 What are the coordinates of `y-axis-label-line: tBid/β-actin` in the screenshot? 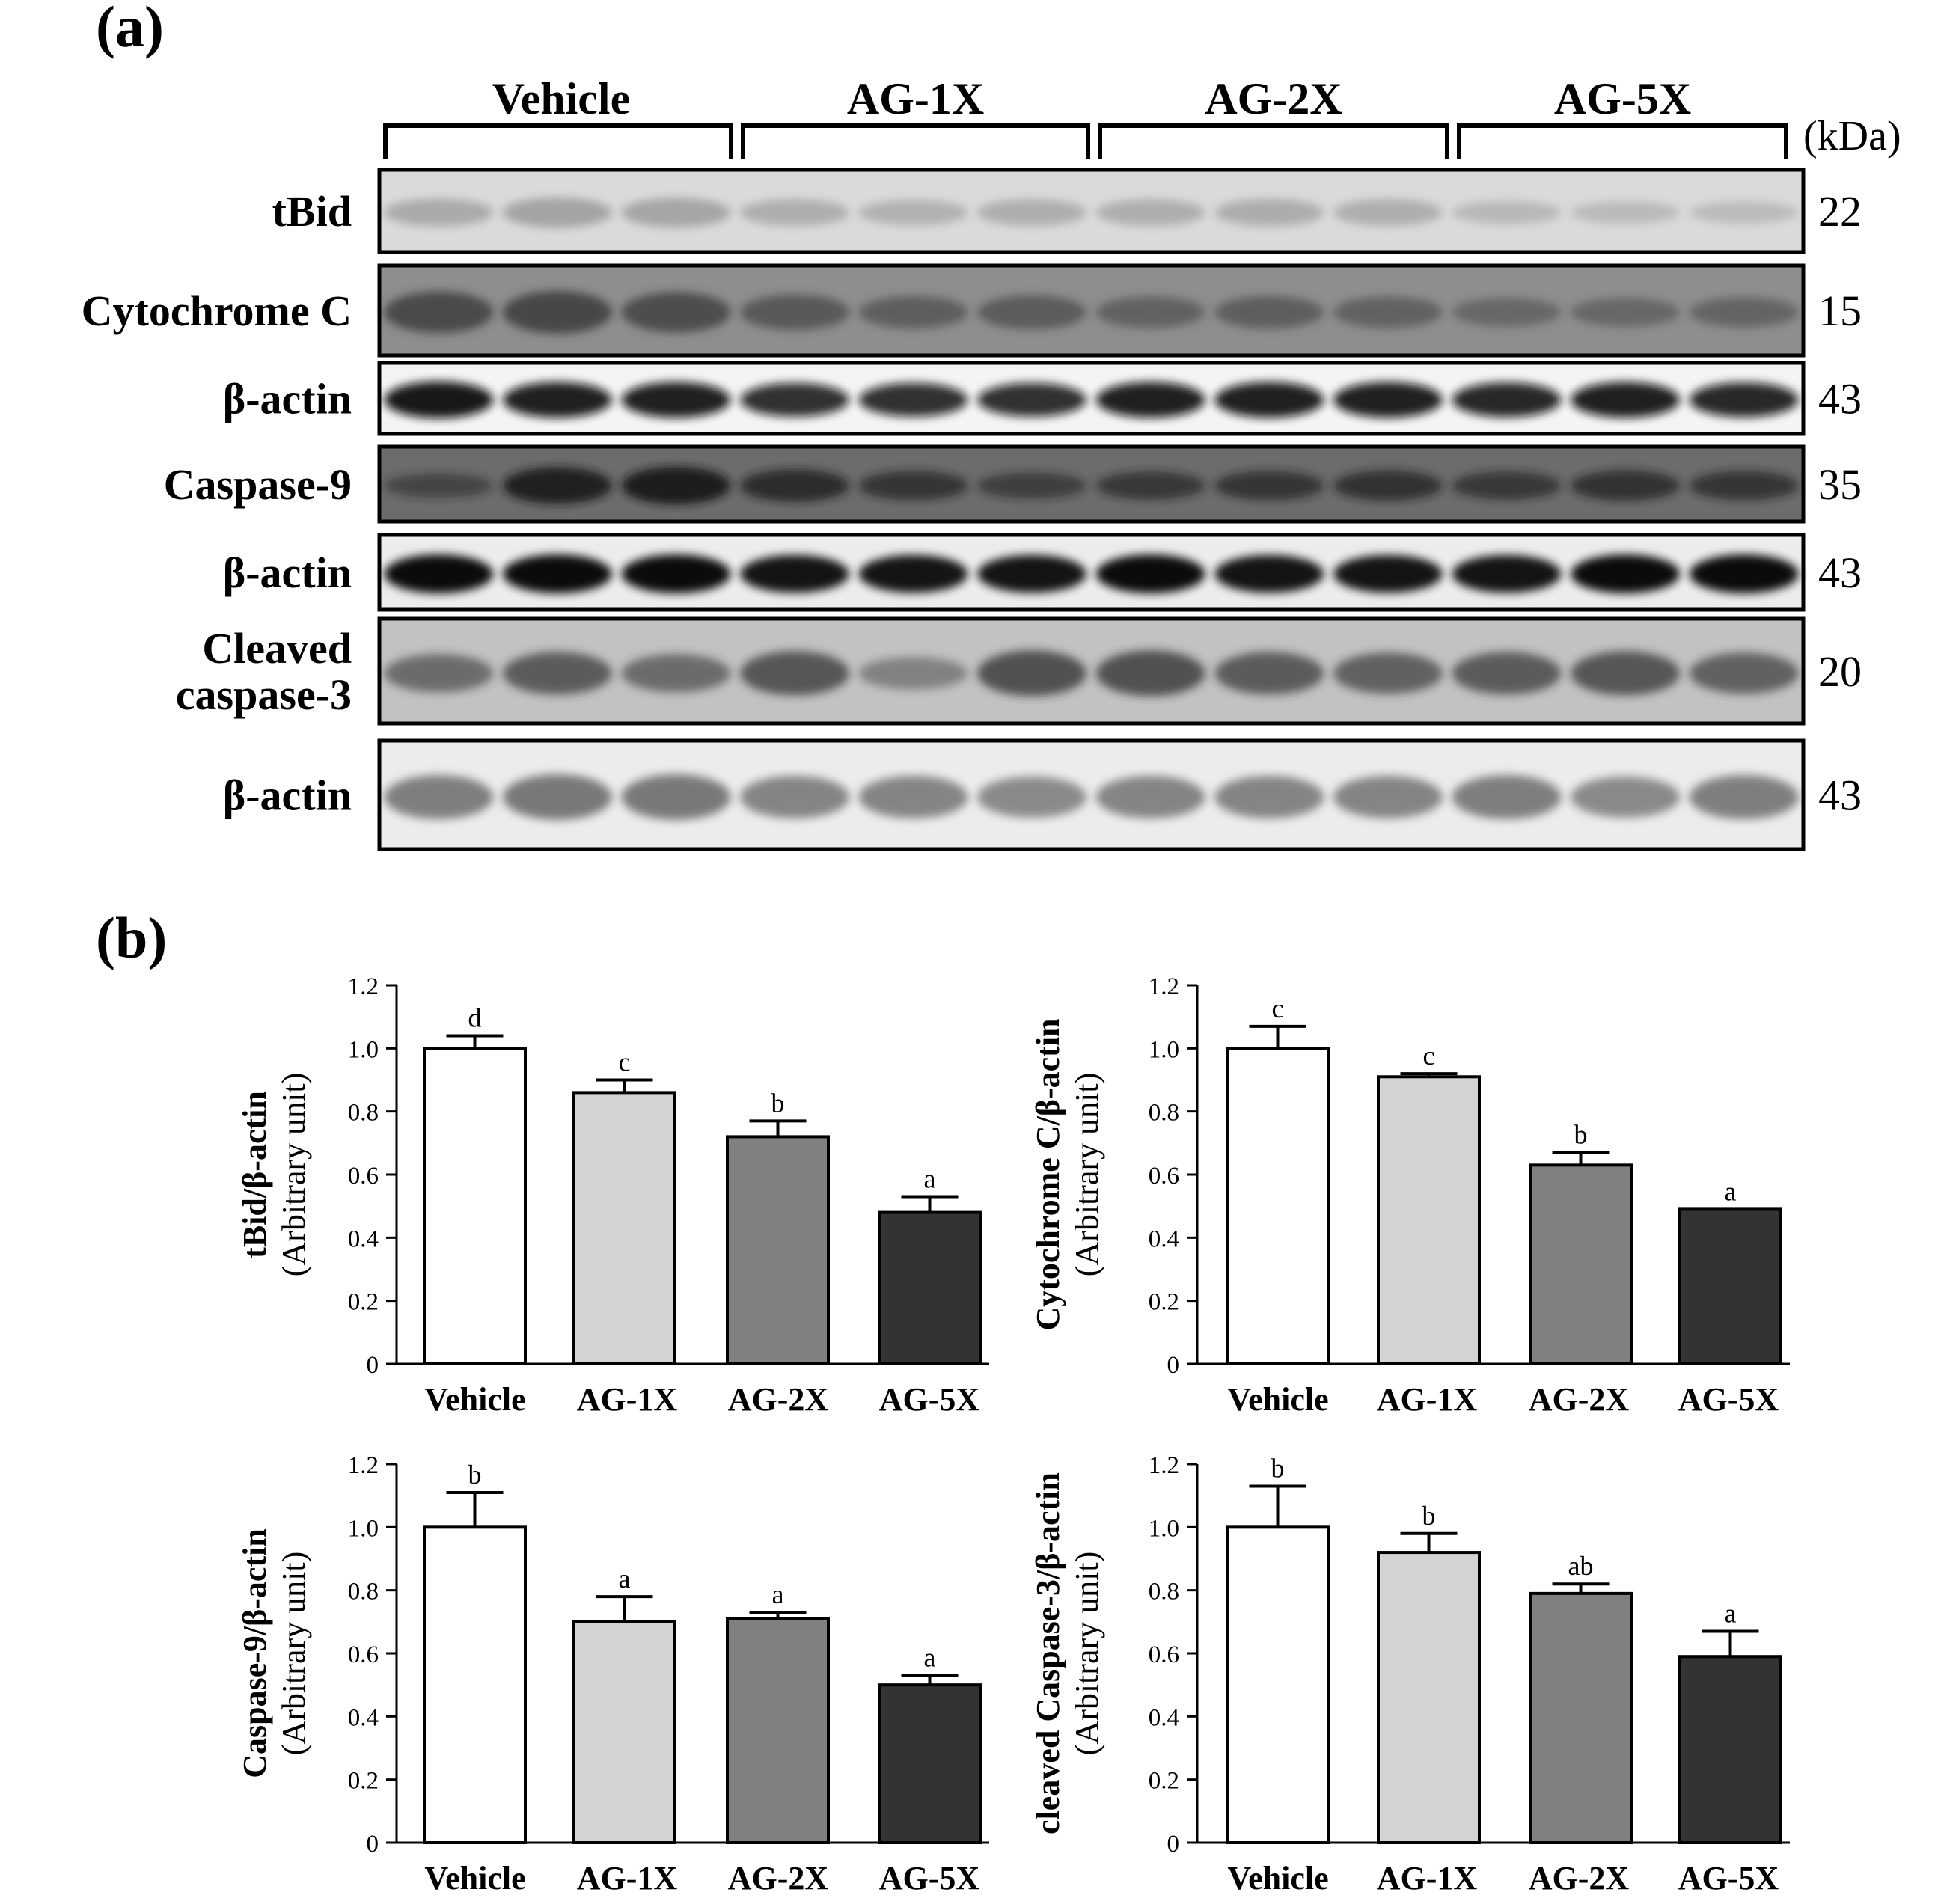 It's located at (254, 1174).